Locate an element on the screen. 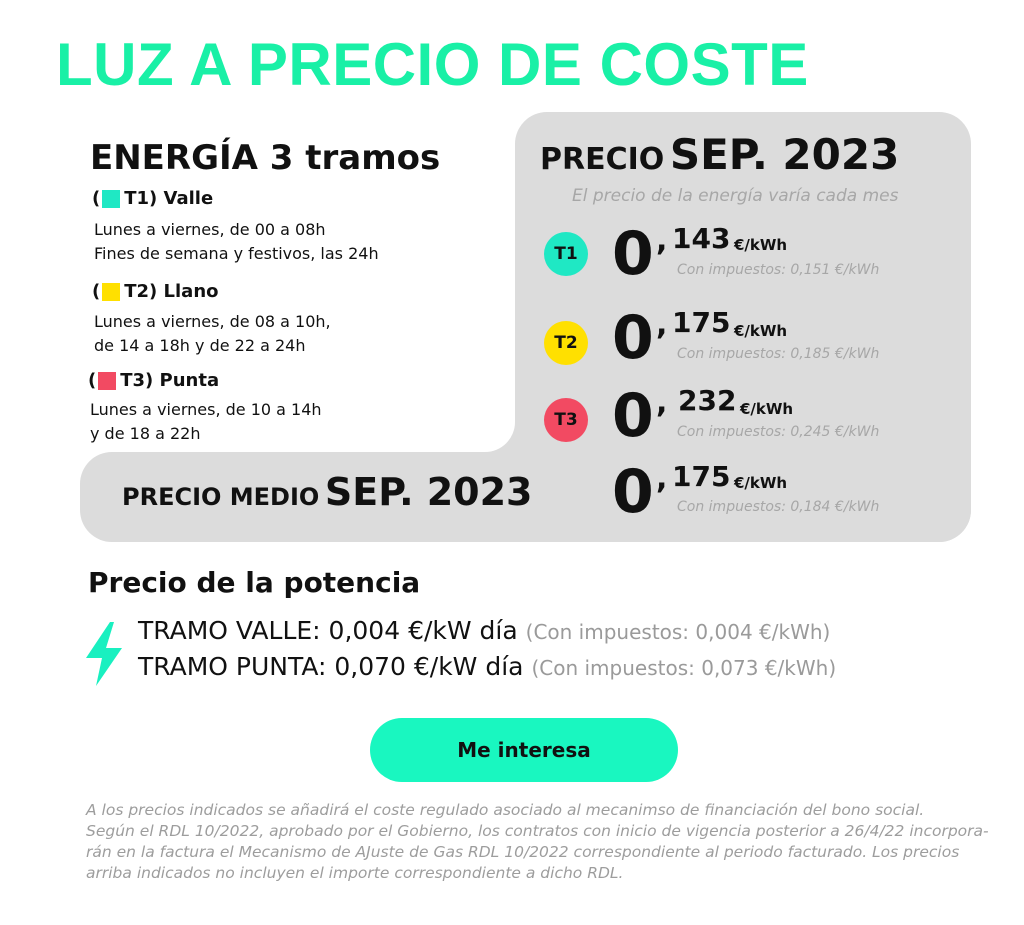 The width and height of the screenshot is (1024, 925). tramo-t2-heading: ( T2) Llano is located at coordinates (155, 291).